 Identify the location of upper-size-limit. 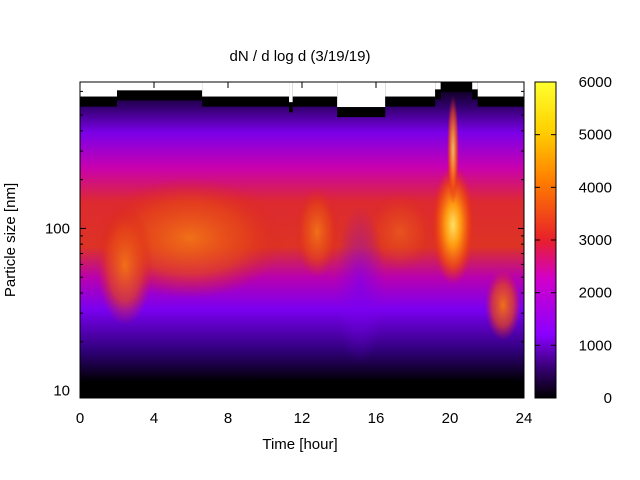
(302, 100).